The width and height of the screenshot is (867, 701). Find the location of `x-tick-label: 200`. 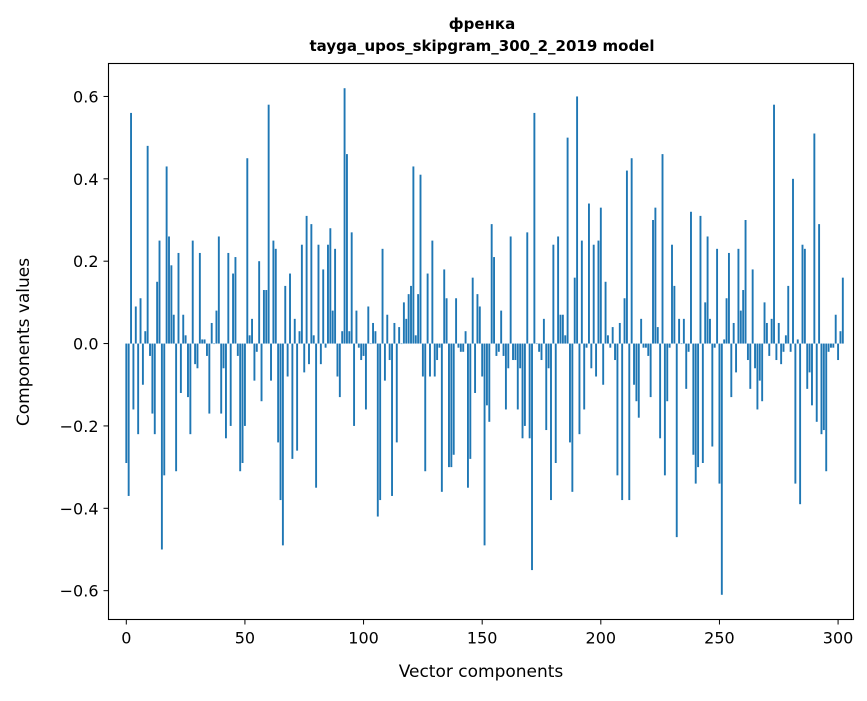

x-tick-label: 200 is located at coordinates (601, 638).